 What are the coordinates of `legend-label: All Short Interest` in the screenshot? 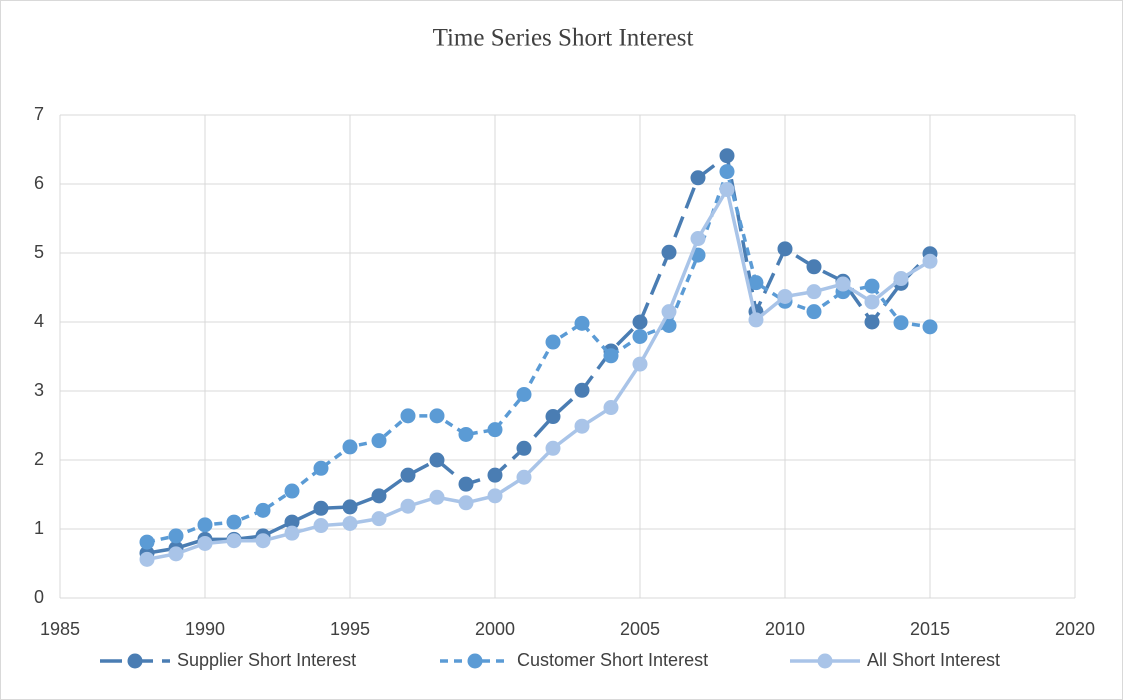 It's located at (933, 660).